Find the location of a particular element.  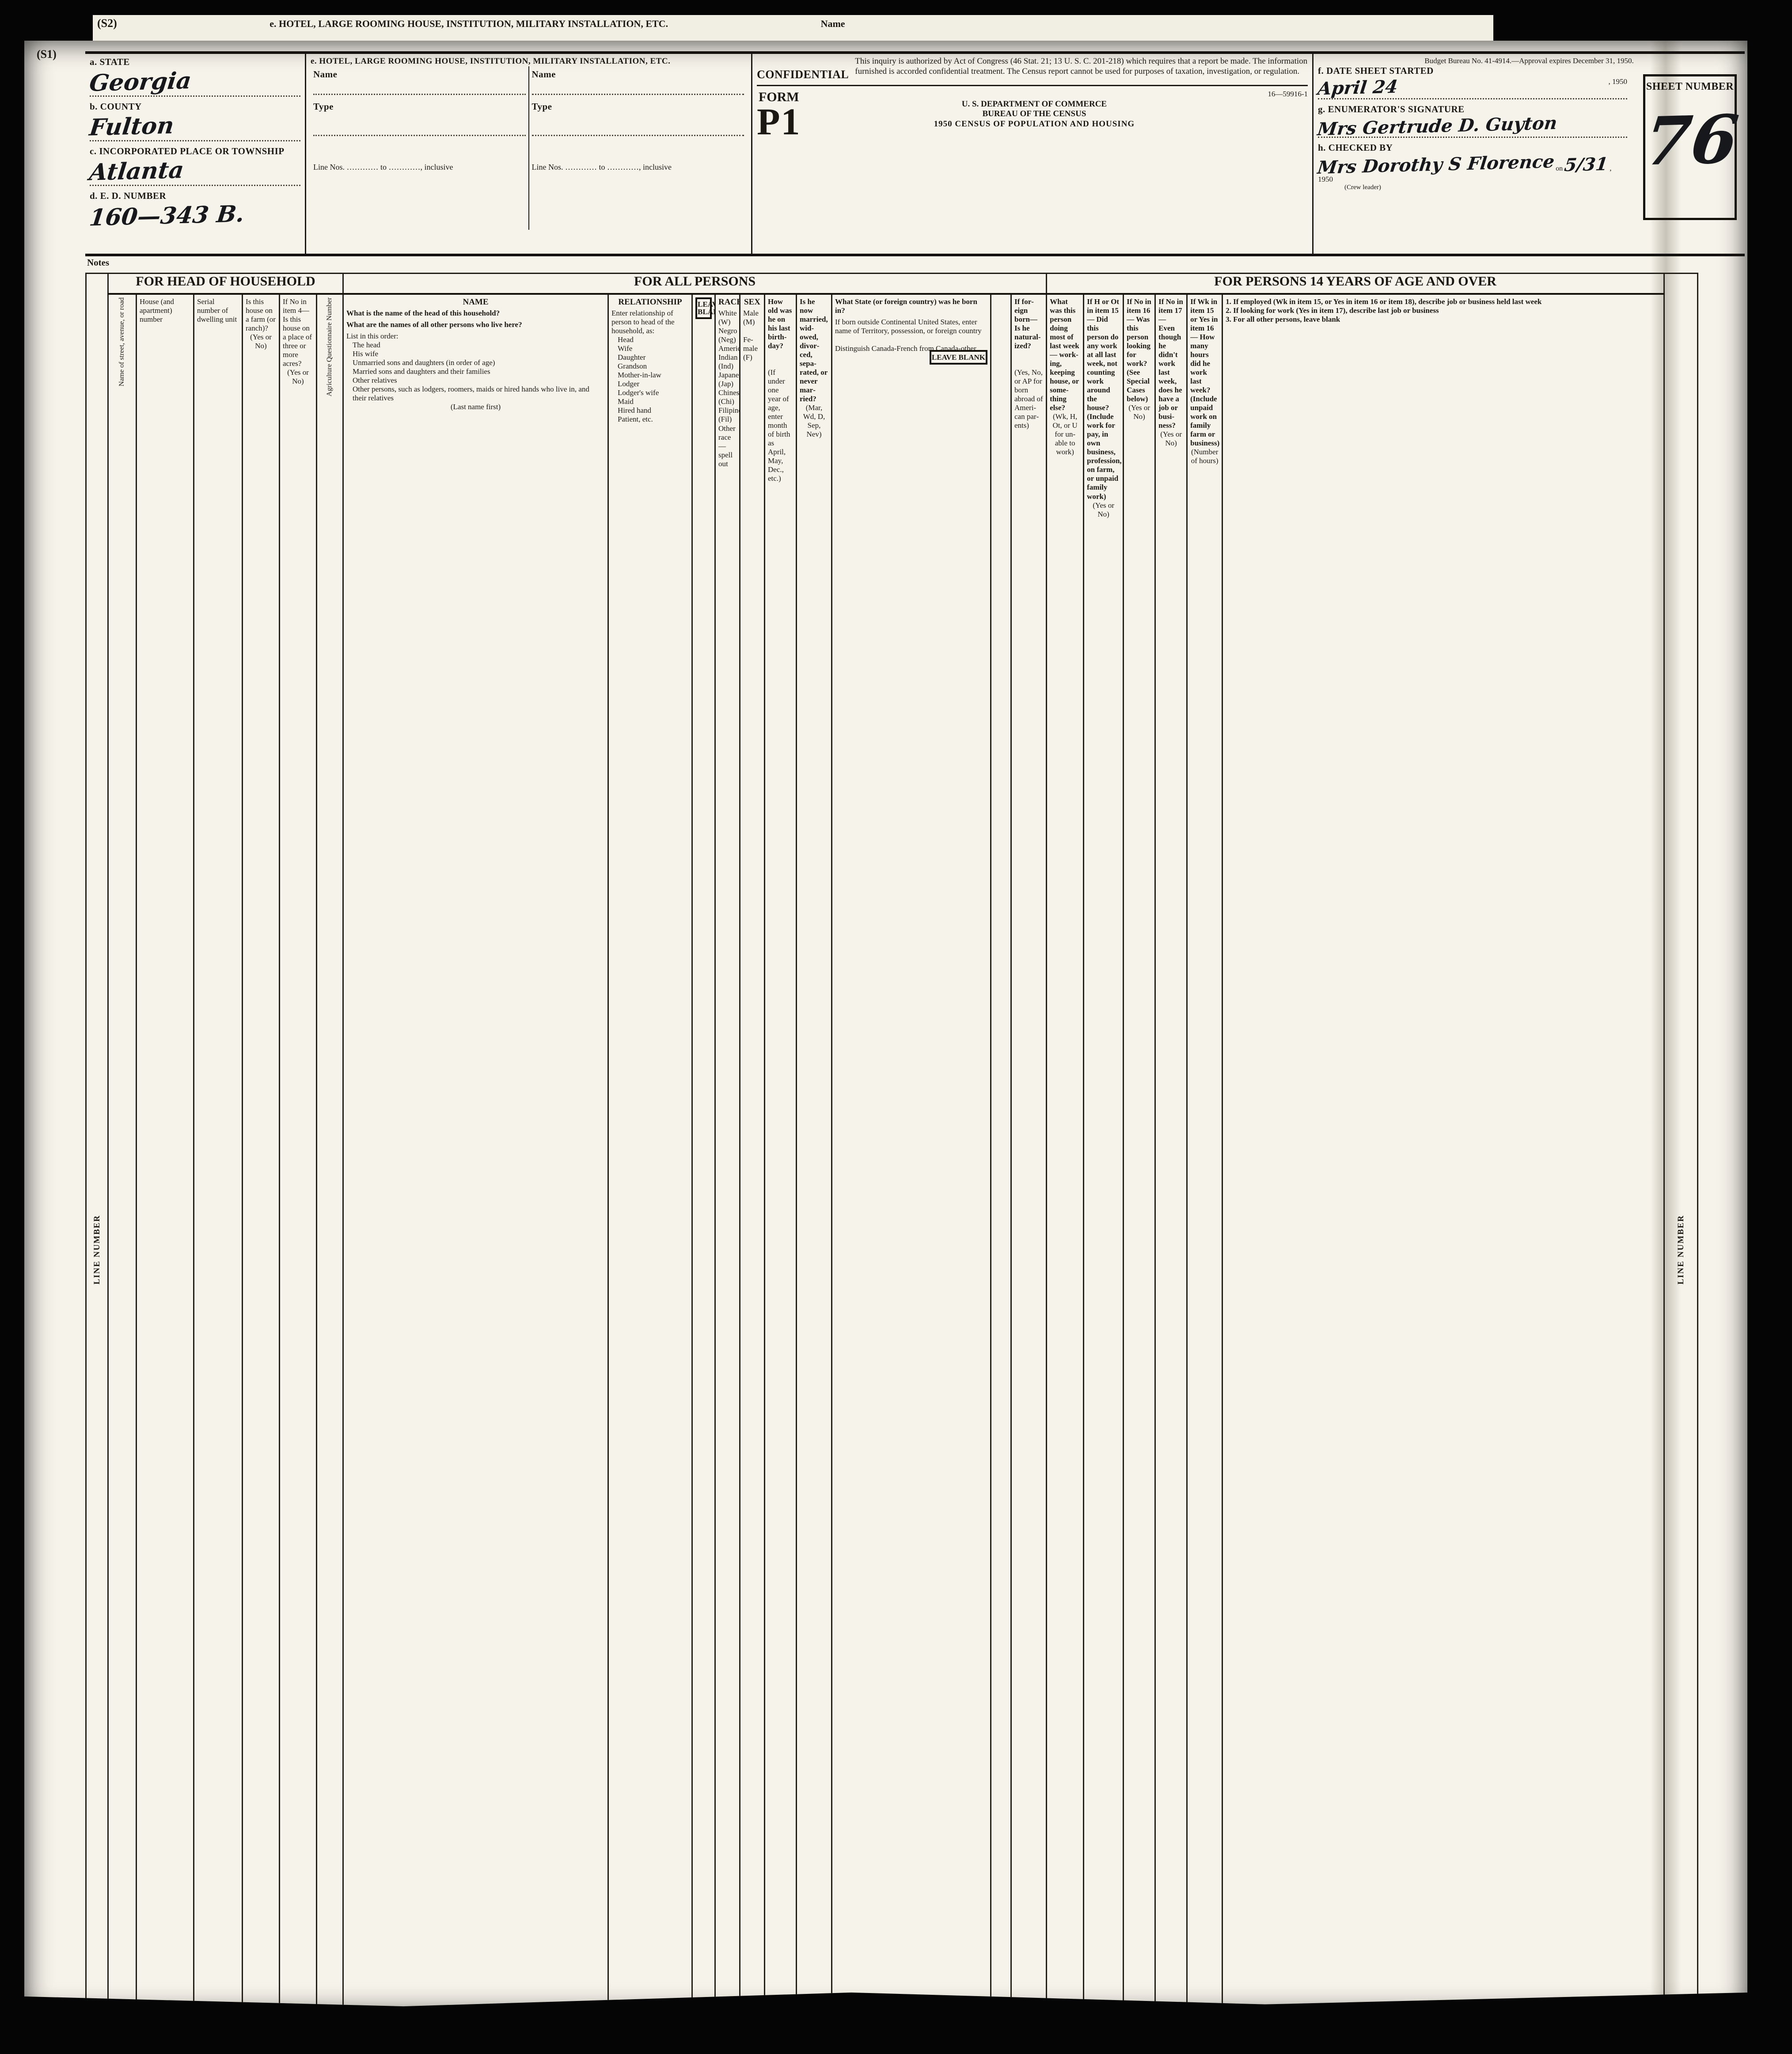

corner-label-s1: (S1) is located at coordinates (47, 54).